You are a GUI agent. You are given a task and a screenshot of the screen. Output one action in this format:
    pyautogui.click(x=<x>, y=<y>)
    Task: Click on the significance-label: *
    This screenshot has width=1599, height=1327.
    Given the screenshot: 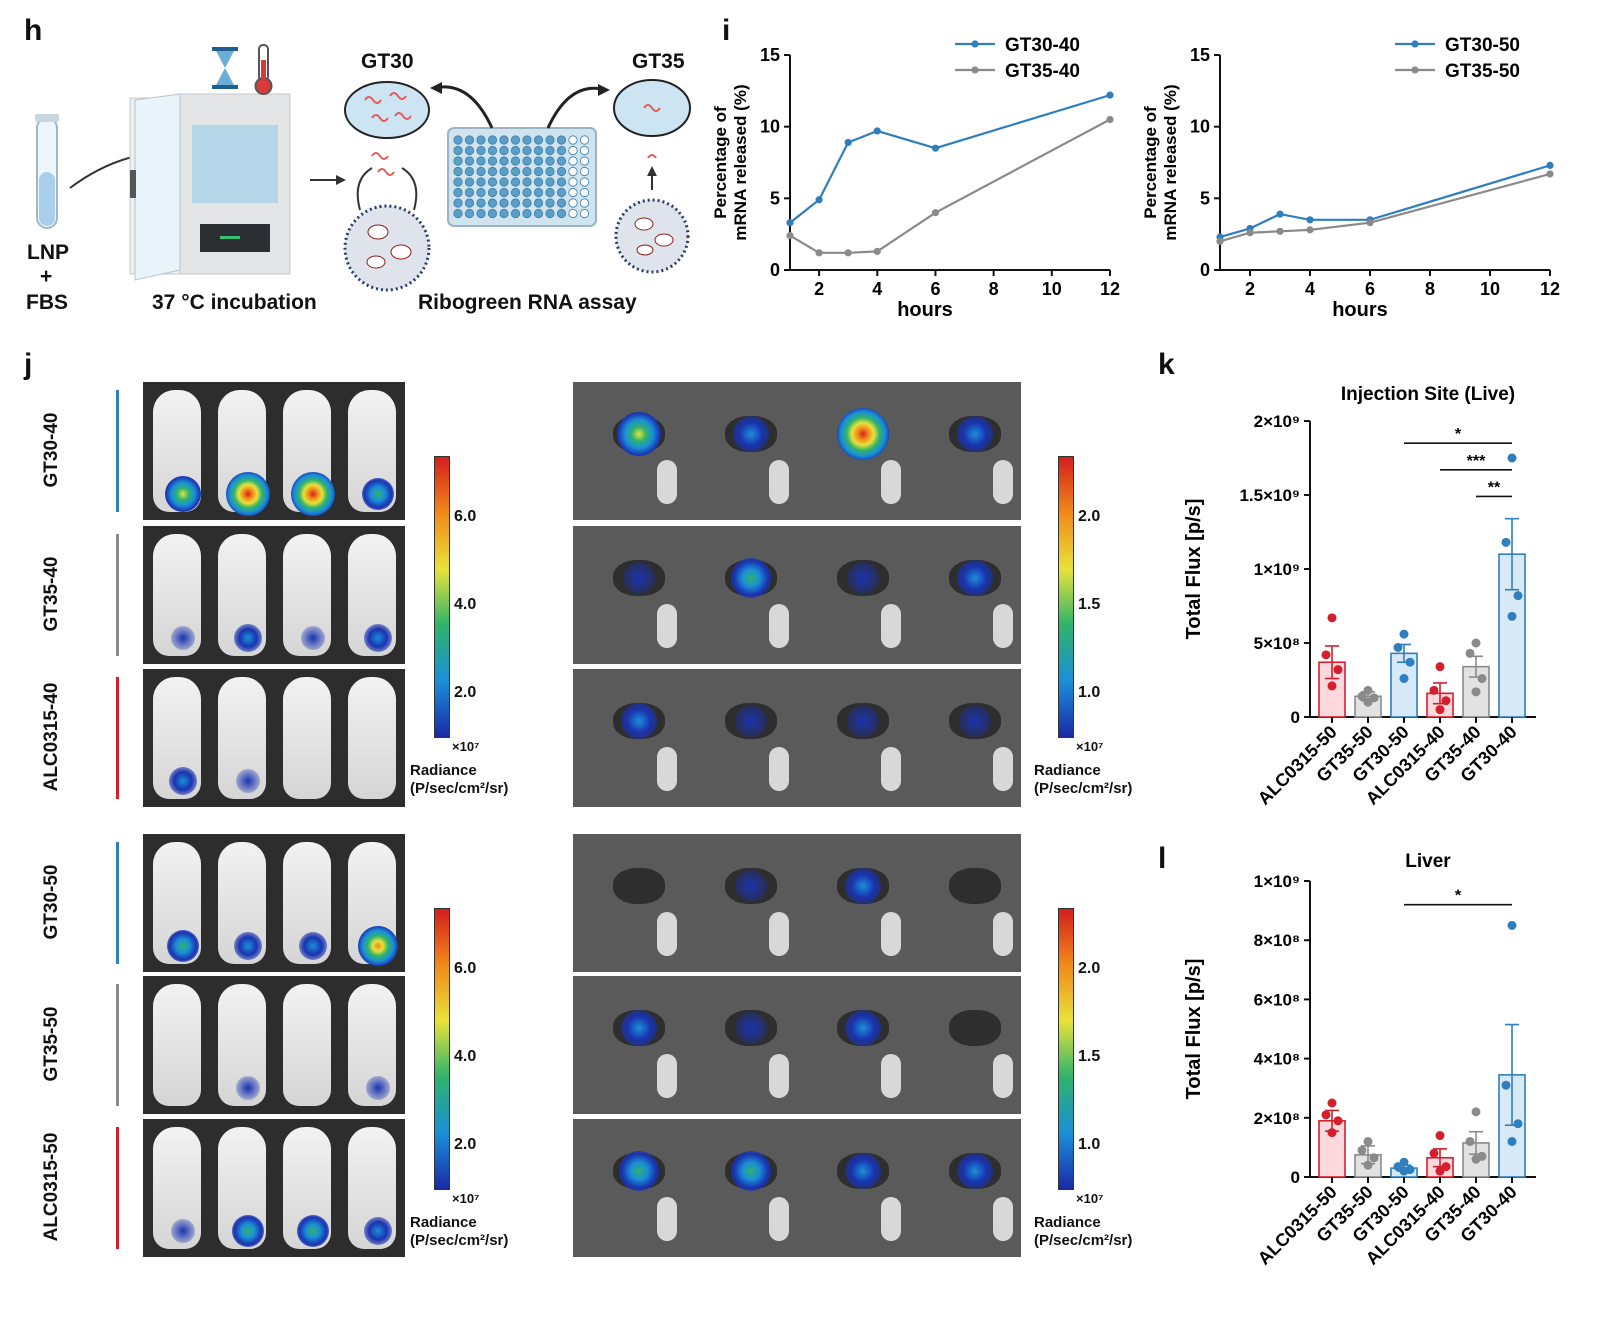 What is the action you would take?
    pyautogui.click(x=1458, y=434)
    